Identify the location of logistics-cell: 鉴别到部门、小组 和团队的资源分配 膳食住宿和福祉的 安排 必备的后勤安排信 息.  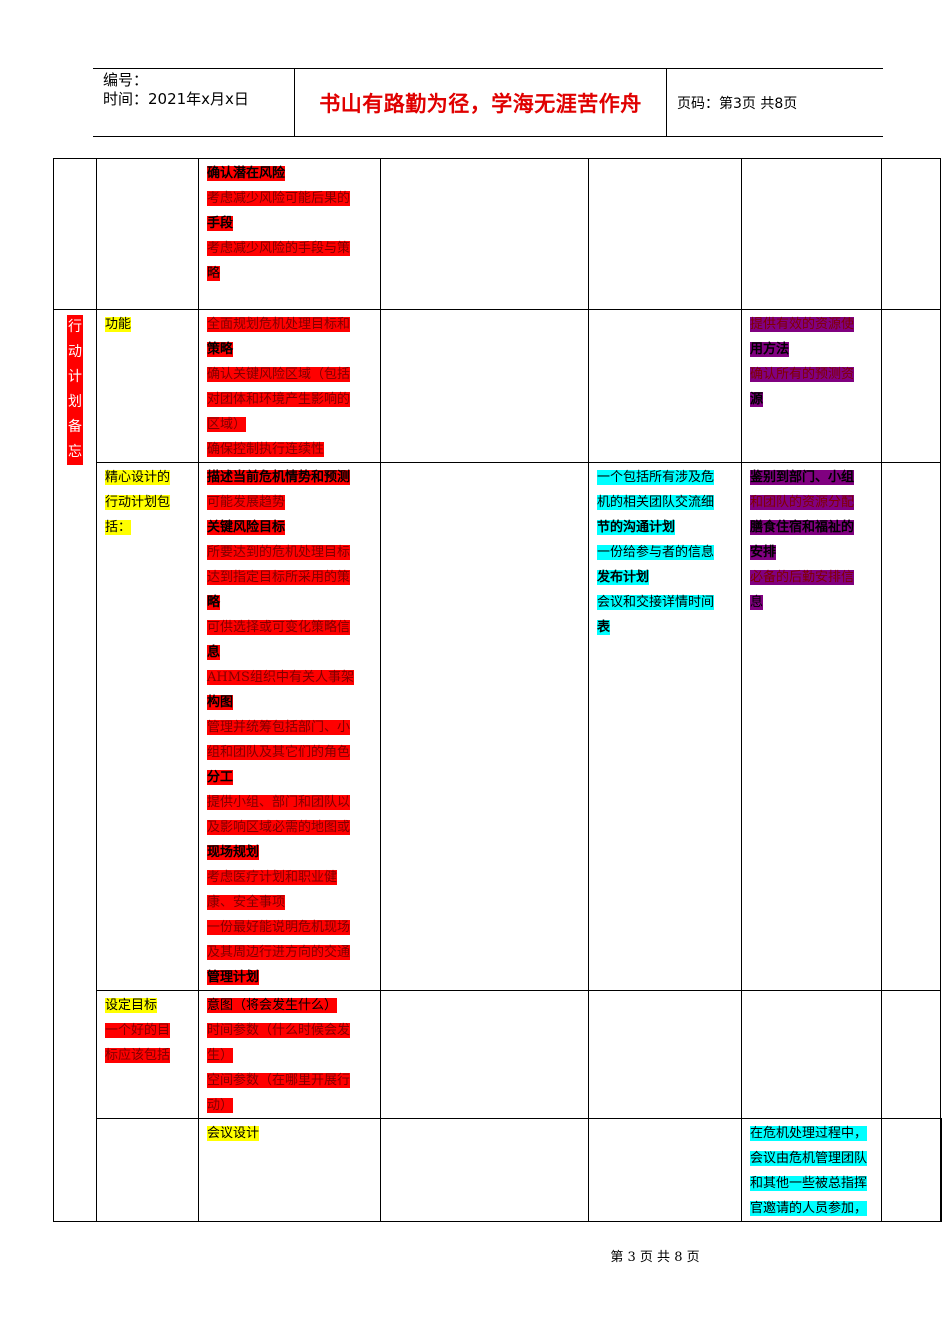
(811, 726).